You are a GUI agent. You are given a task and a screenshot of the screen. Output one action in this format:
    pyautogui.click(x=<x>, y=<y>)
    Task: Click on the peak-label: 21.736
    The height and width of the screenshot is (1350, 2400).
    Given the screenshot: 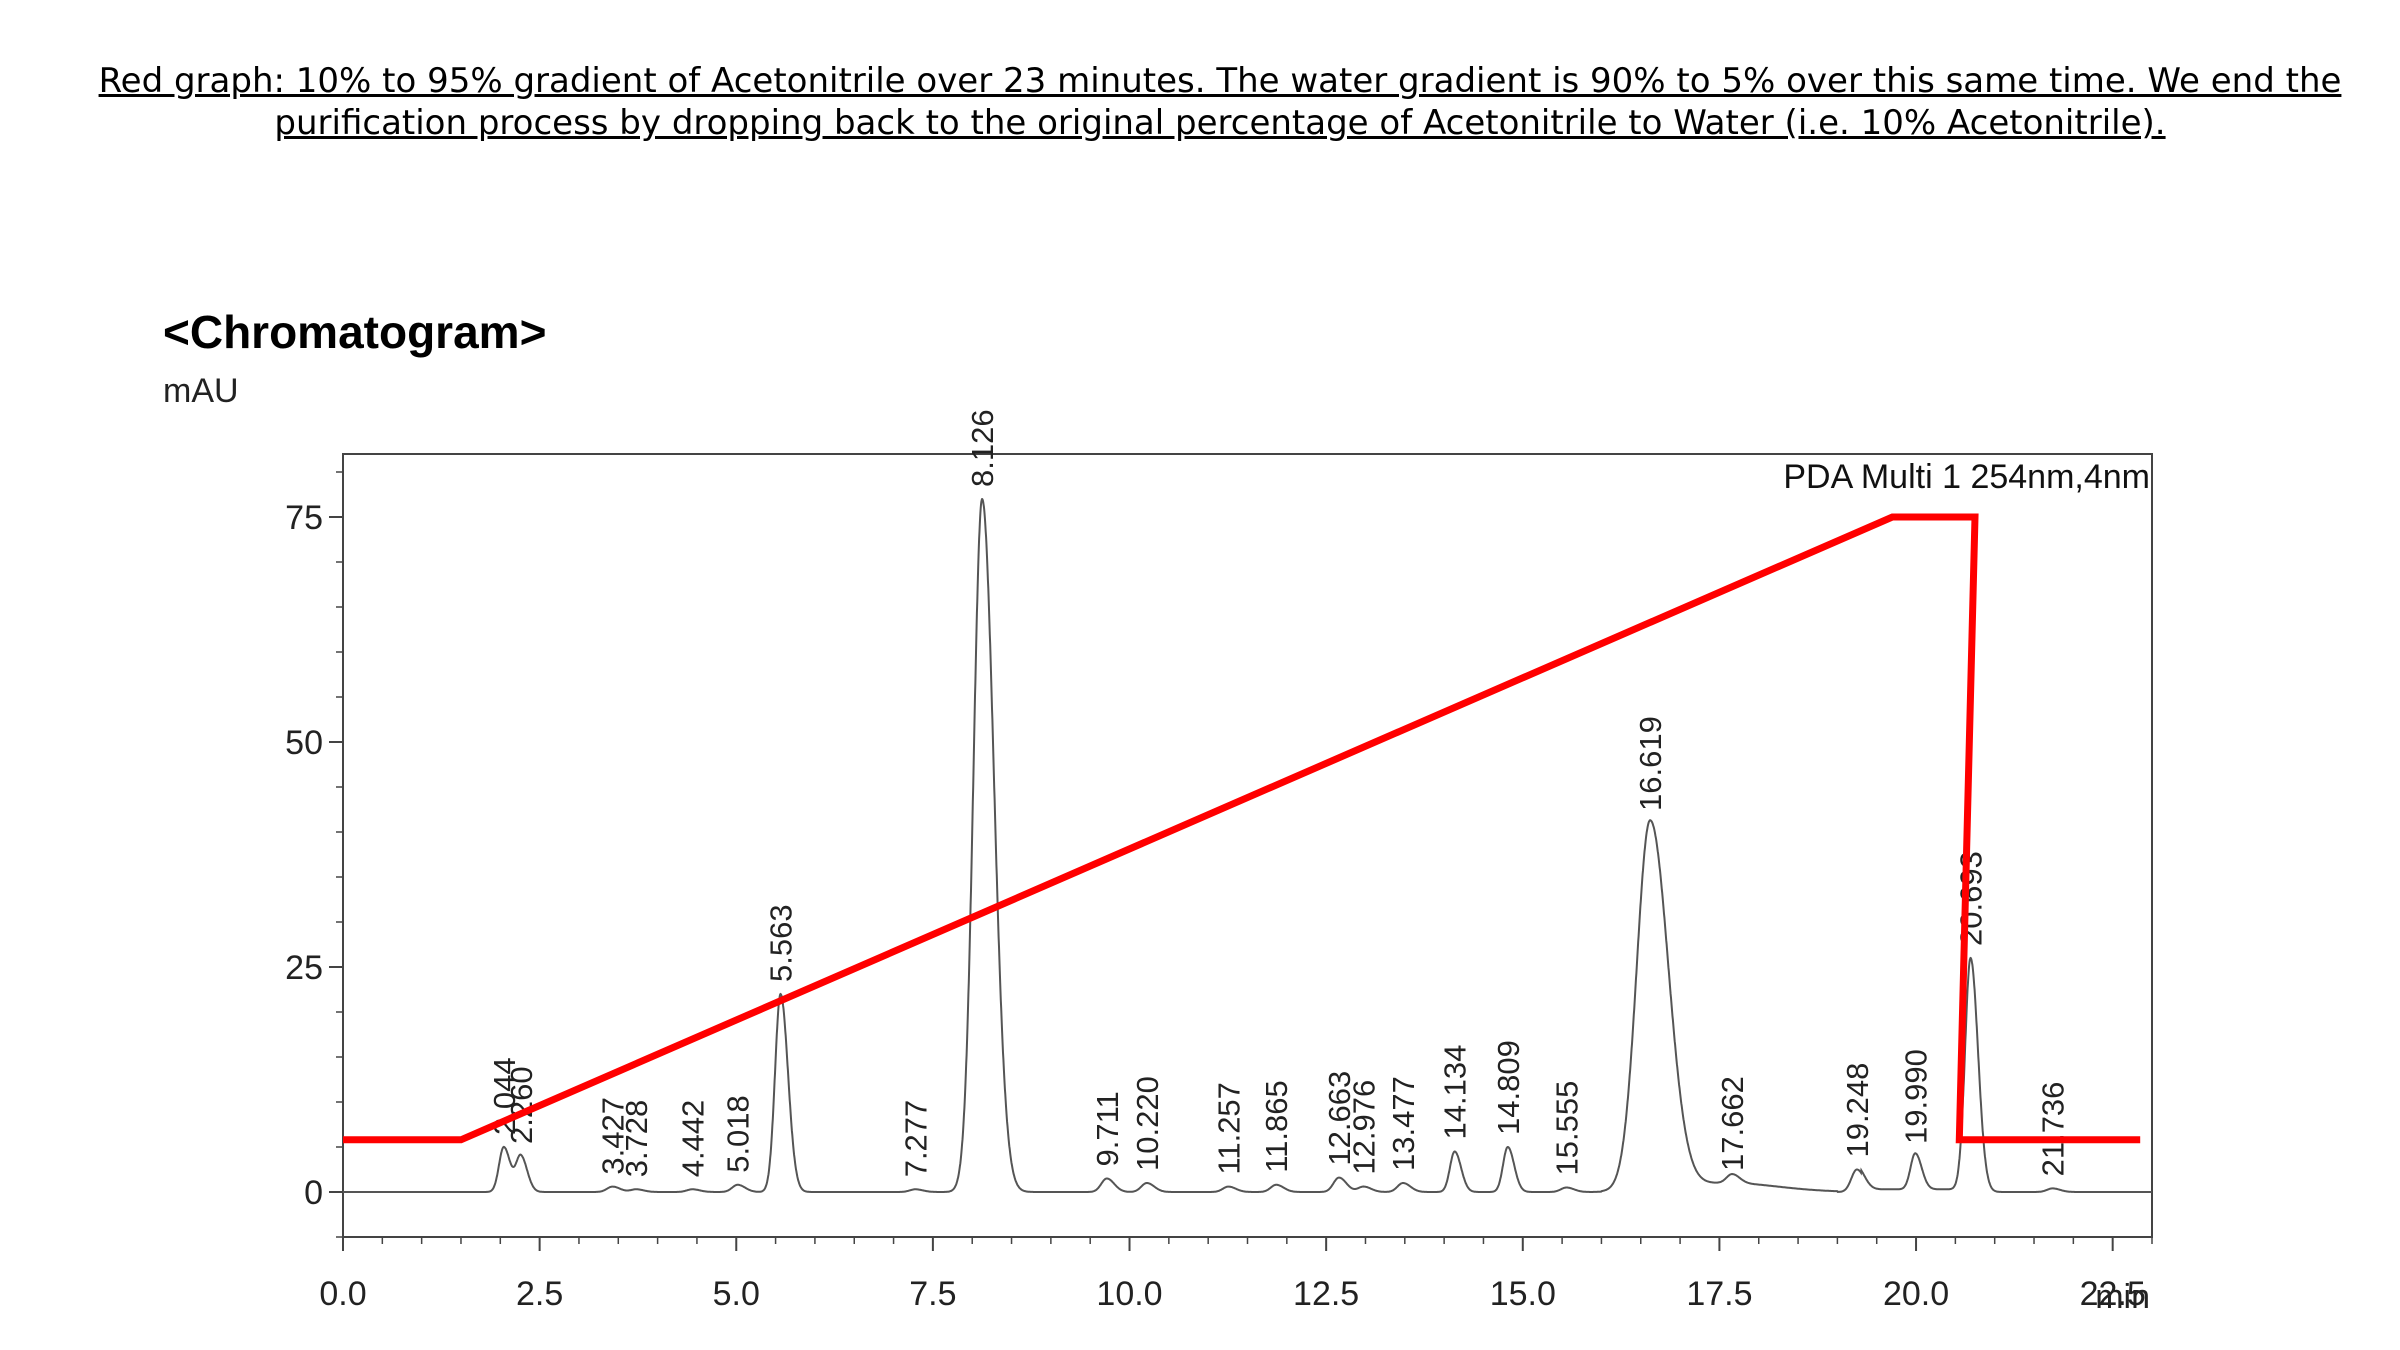 What is the action you would take?
    pyautogui.click(x=2053, y=1129)
    